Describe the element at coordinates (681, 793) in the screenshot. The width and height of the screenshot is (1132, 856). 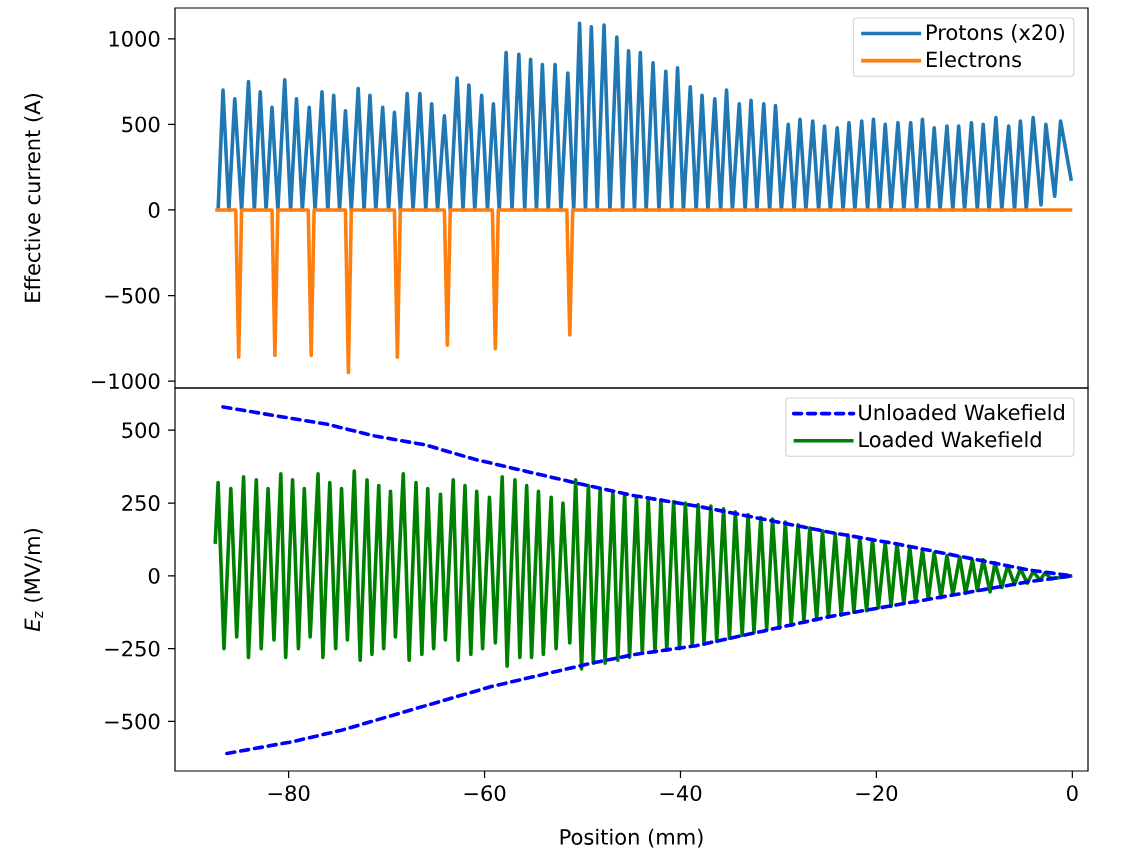
I see `x-tick-label: −40` at that location.